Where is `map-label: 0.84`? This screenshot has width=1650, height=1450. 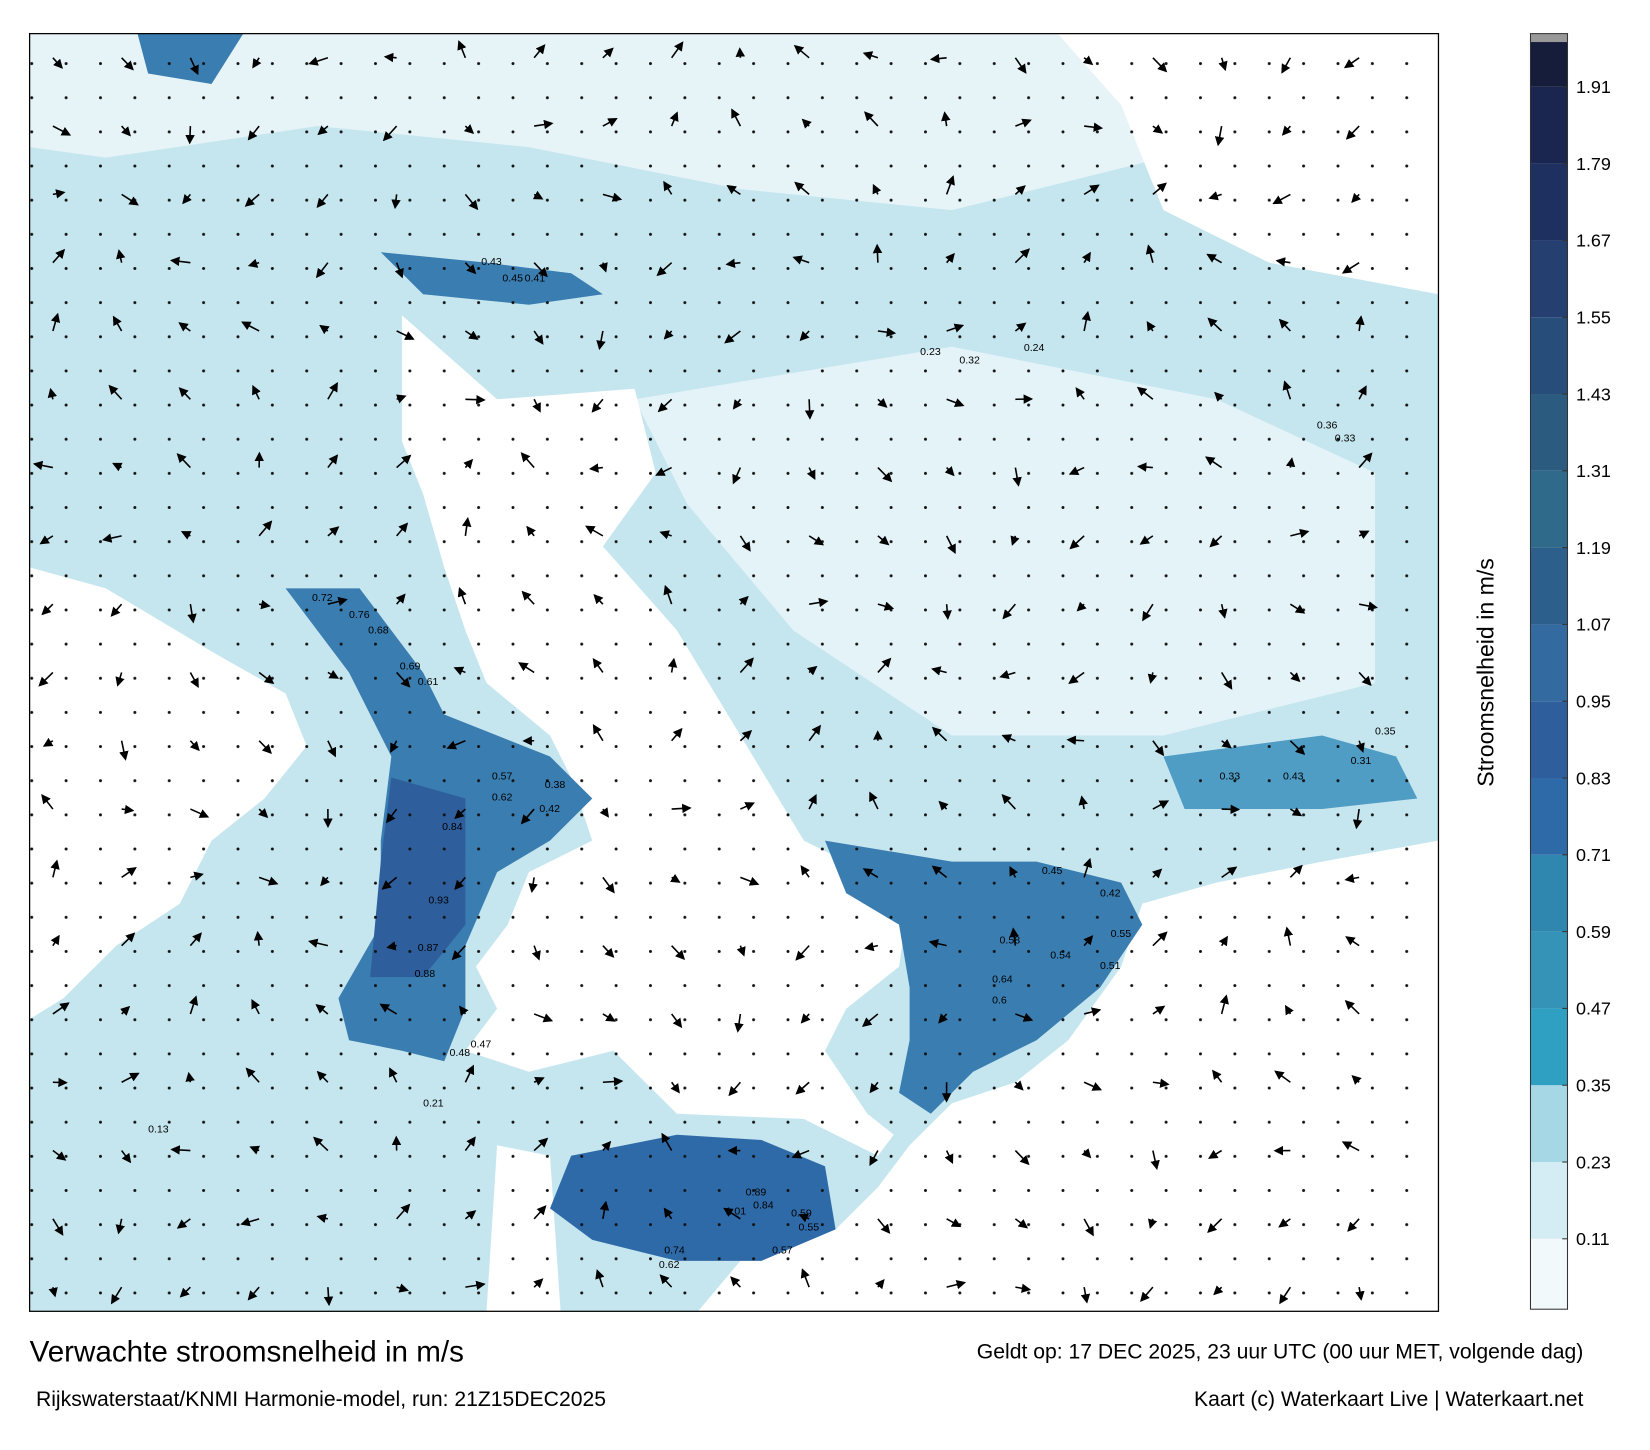
map-label: 0.84 is located at coordinates (763, 1205).